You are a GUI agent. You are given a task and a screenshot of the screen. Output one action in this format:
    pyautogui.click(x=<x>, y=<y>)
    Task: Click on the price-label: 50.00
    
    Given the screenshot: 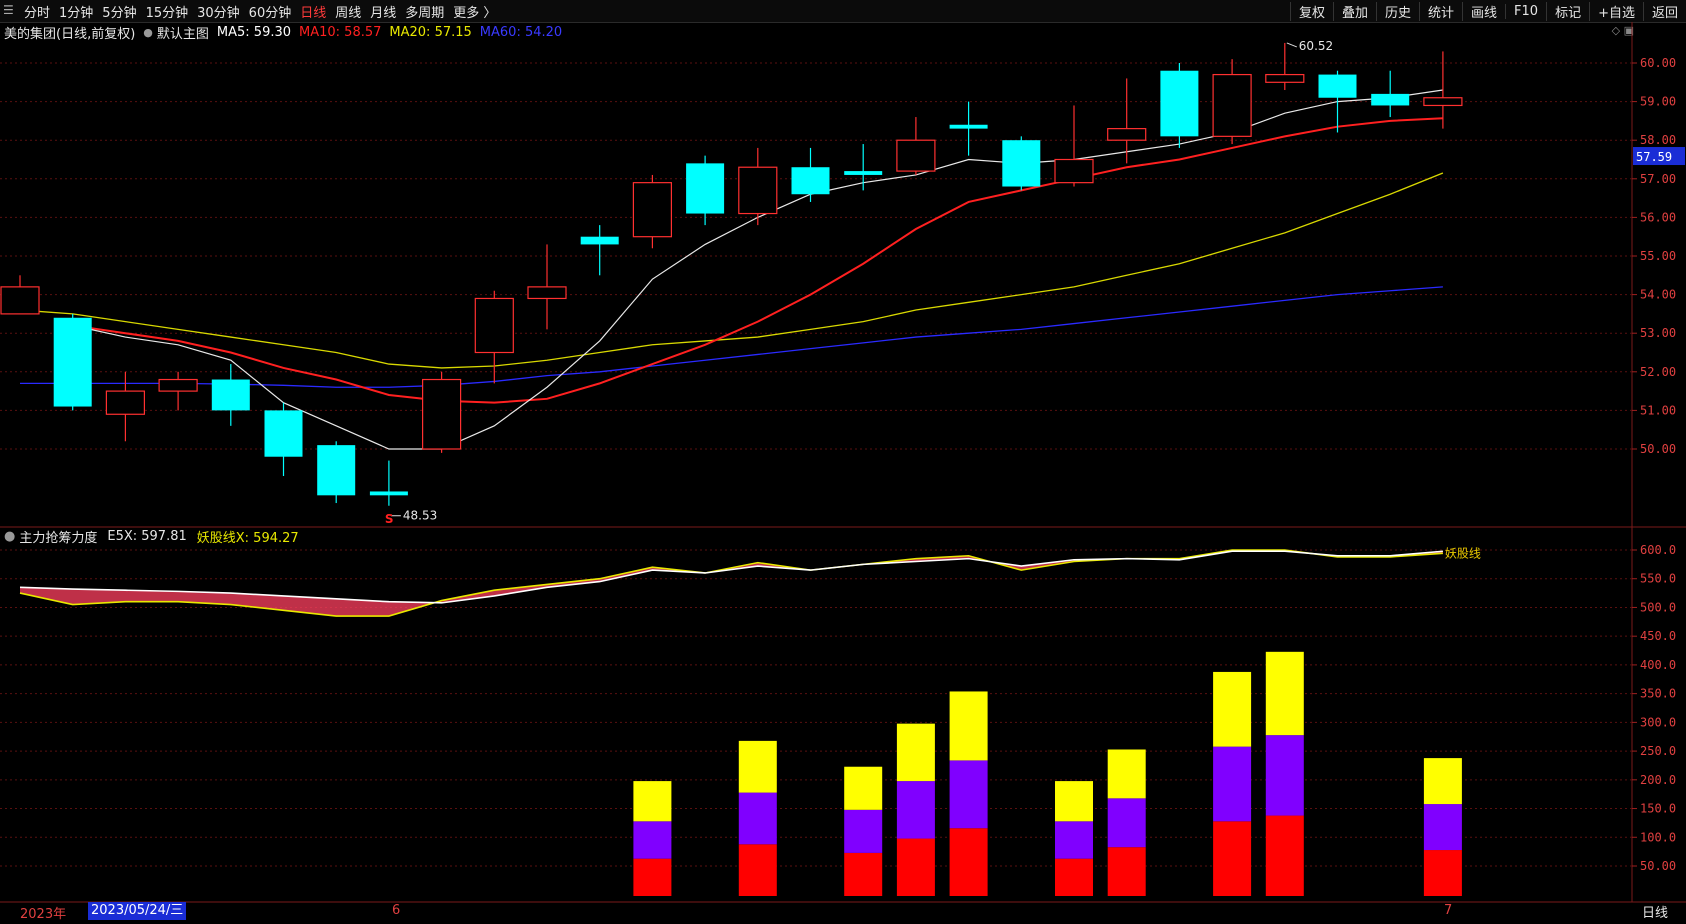 What is the action you would take?
    pyautogui.click(x=1658, y=449)
    